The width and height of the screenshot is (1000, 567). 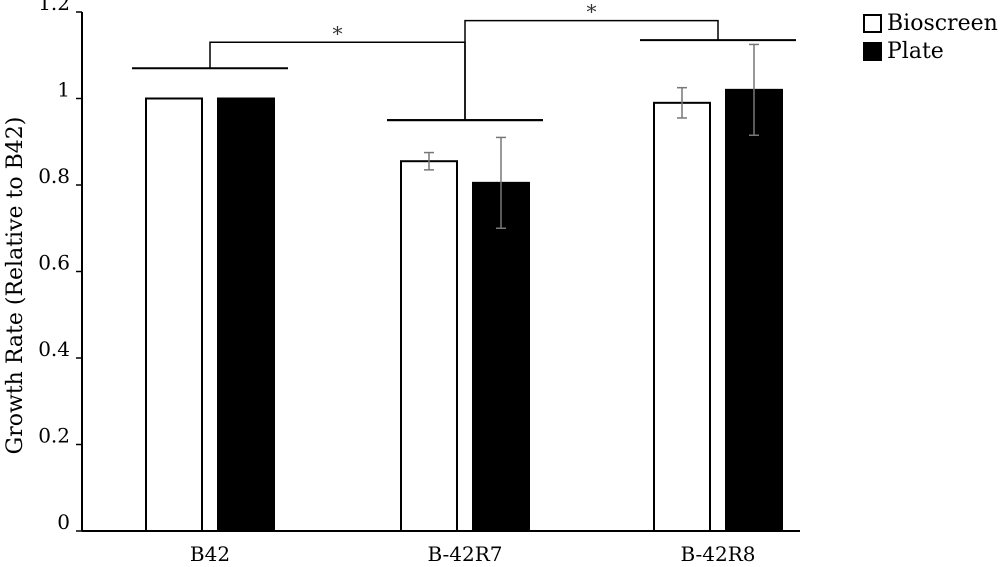 I want to click on significance-brackets: **, so click(x=464, y=61).